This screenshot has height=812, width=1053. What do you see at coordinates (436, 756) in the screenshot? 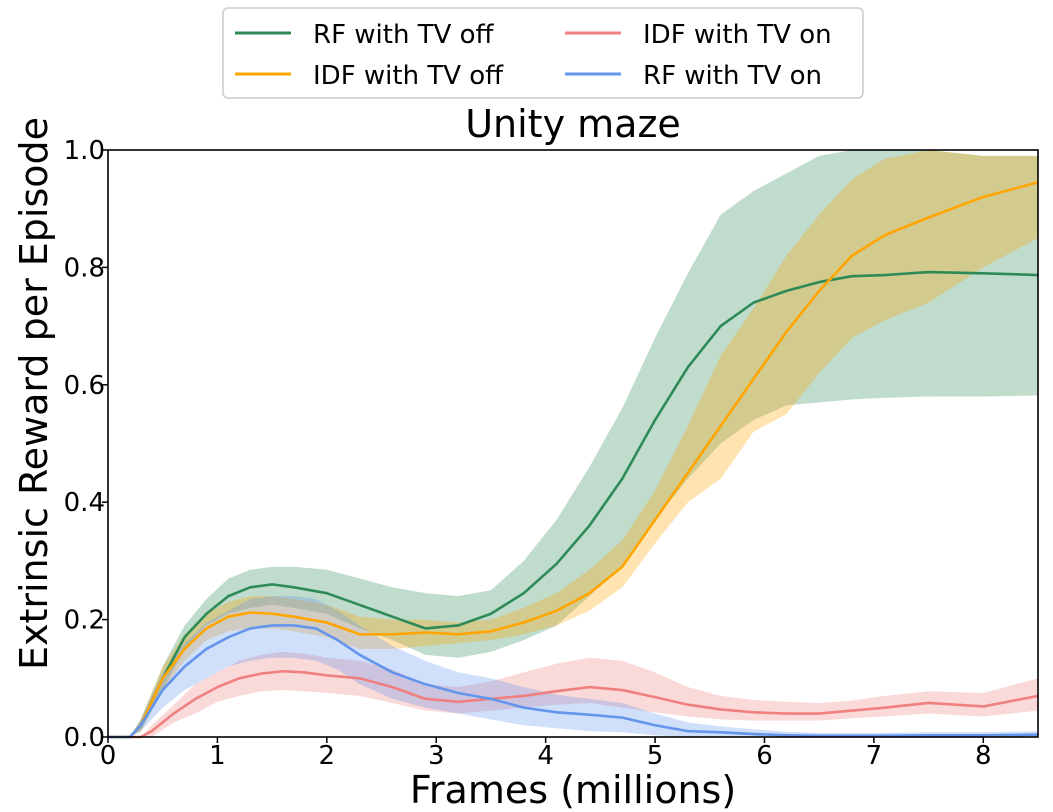
I see `x-tick-label: 3` at bounding box center [436, 756].